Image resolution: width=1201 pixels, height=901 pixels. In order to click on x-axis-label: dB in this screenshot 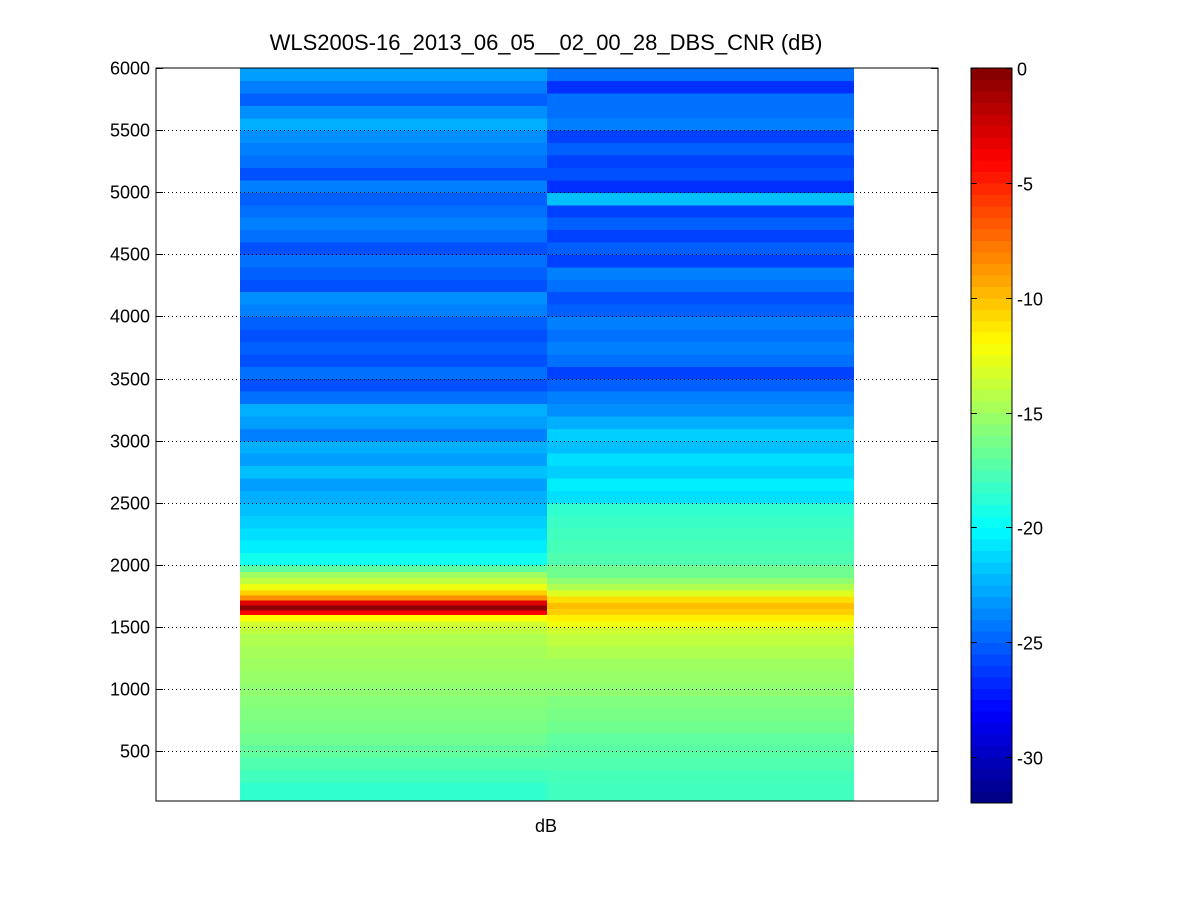, I will do `click(546, 826)`.